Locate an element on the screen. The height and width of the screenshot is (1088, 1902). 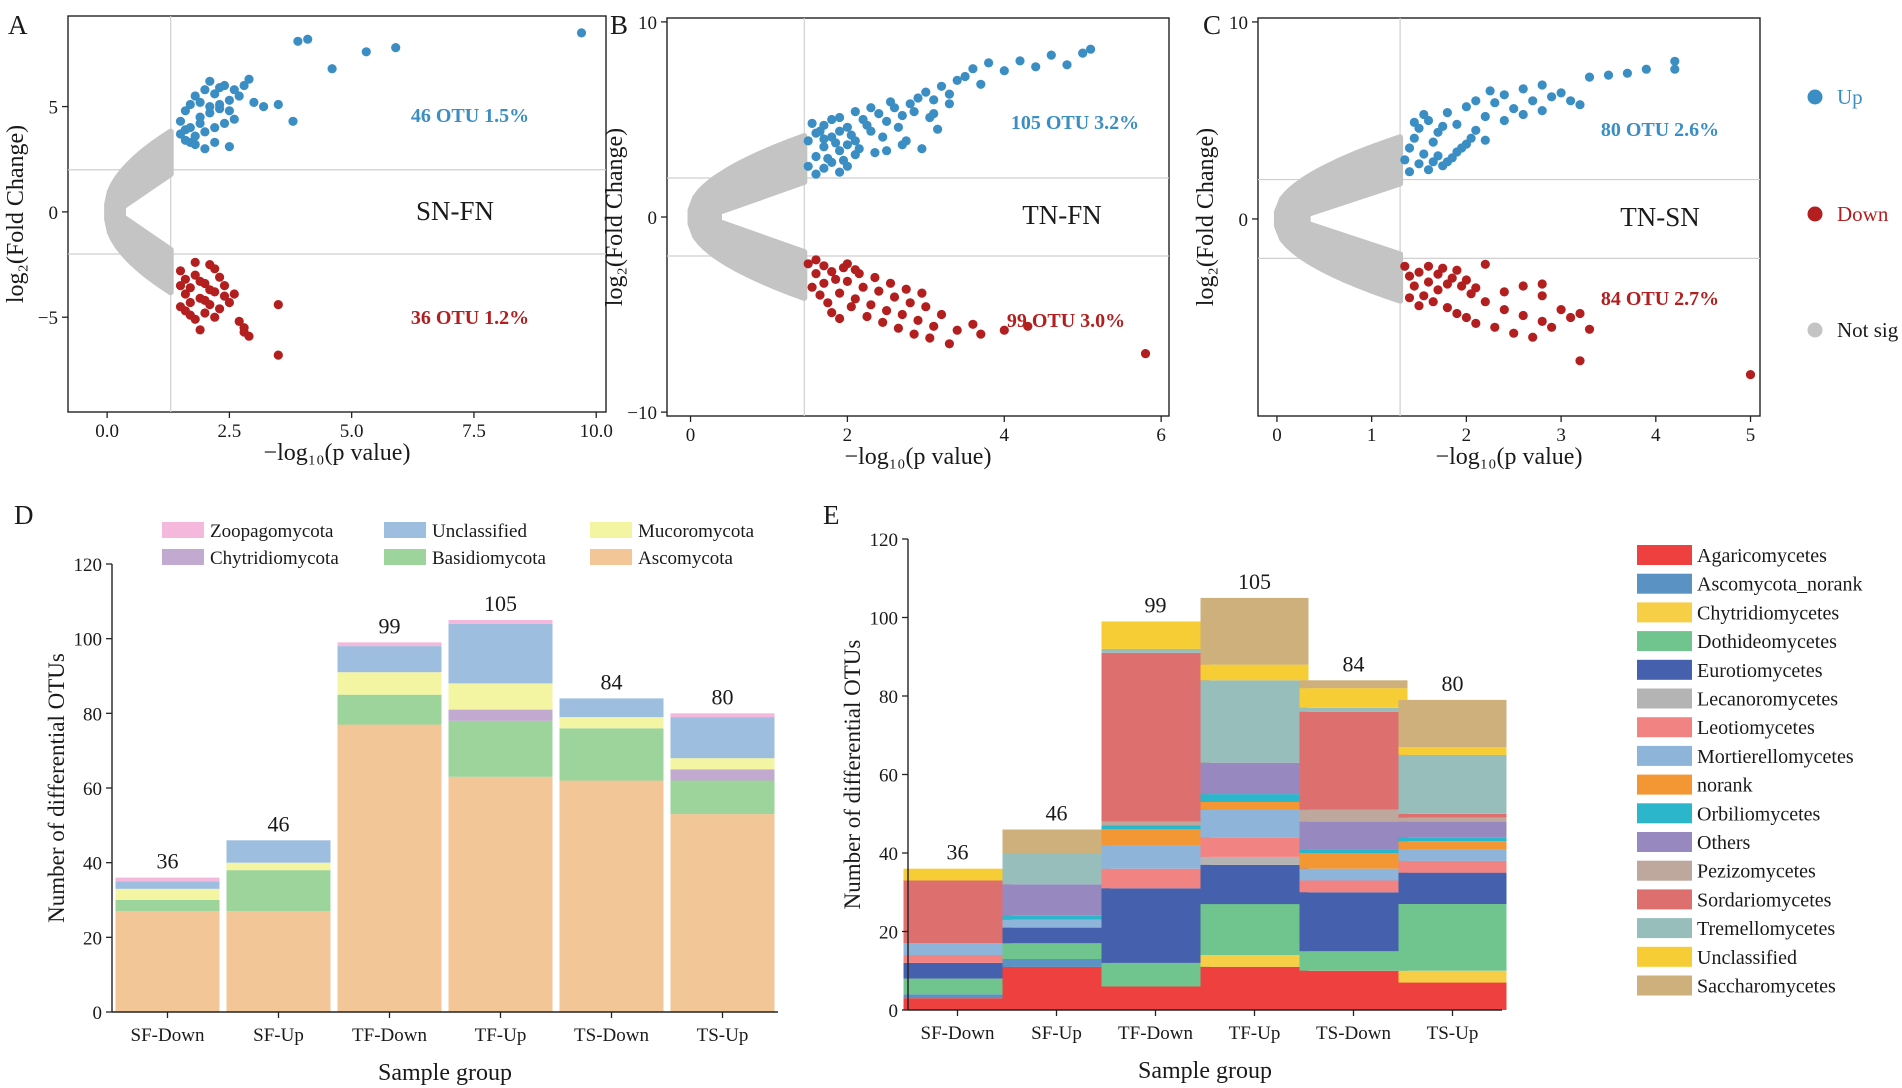
y-tick-label: 100 is located at coordinates (88, 640).